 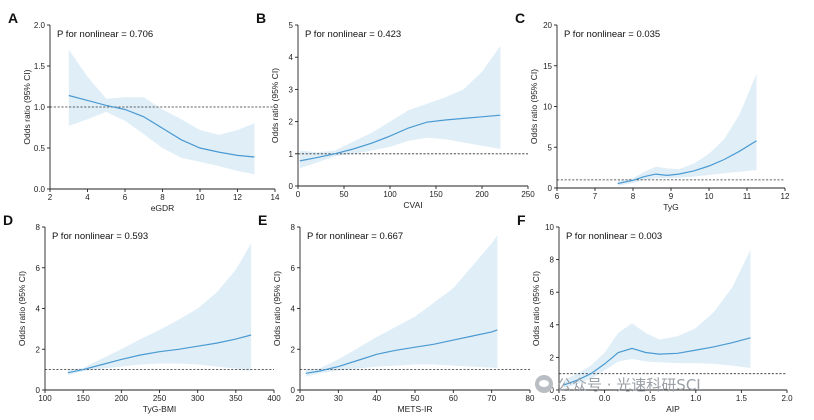 I want to click on wechat-icon, so click(x=544, y=384).